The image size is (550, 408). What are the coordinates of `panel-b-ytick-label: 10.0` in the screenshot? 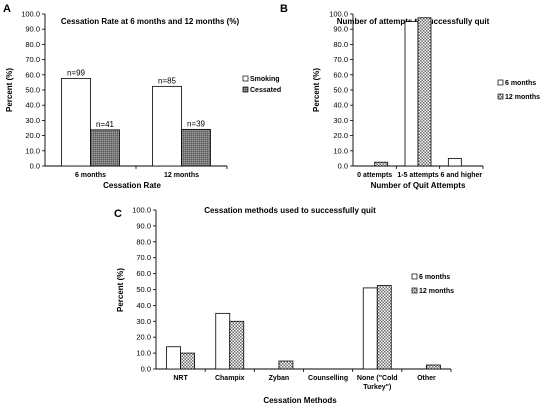 It's located at (340, 150).